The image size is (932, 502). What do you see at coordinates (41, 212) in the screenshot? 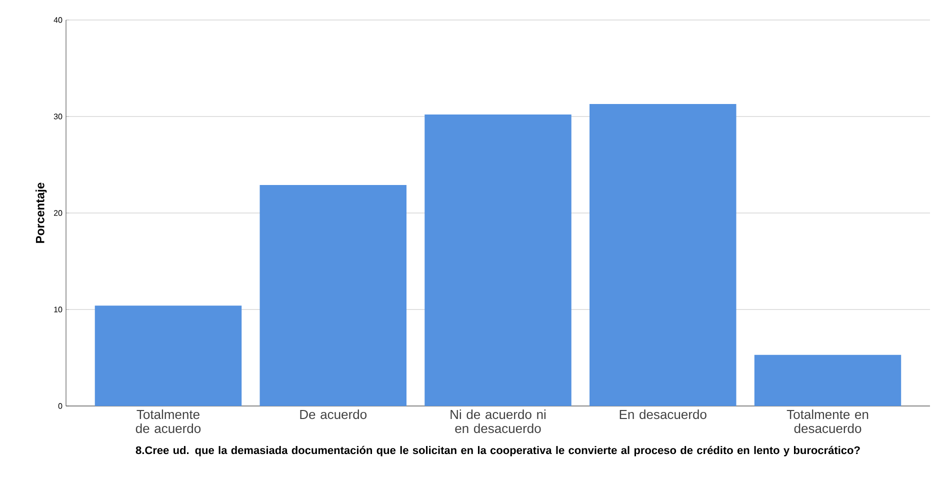
I see `y-axis-title: Porcentaje` at bounding box center [41, 212].